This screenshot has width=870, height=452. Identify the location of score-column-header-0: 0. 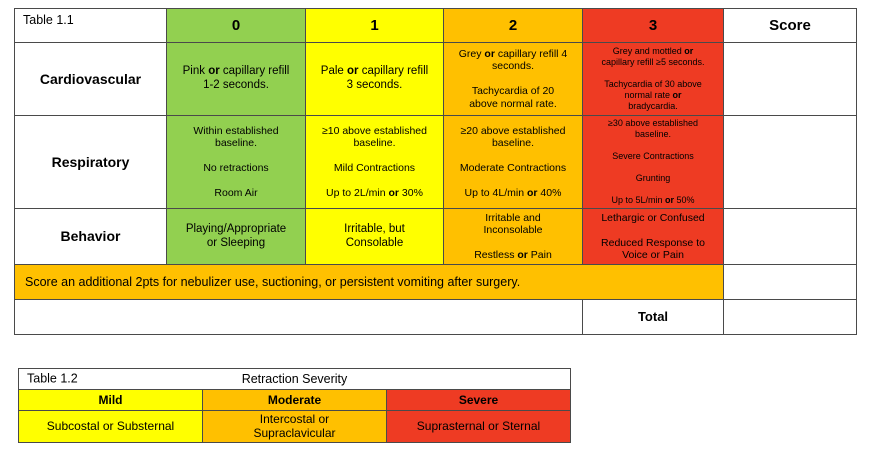
(236, 25).